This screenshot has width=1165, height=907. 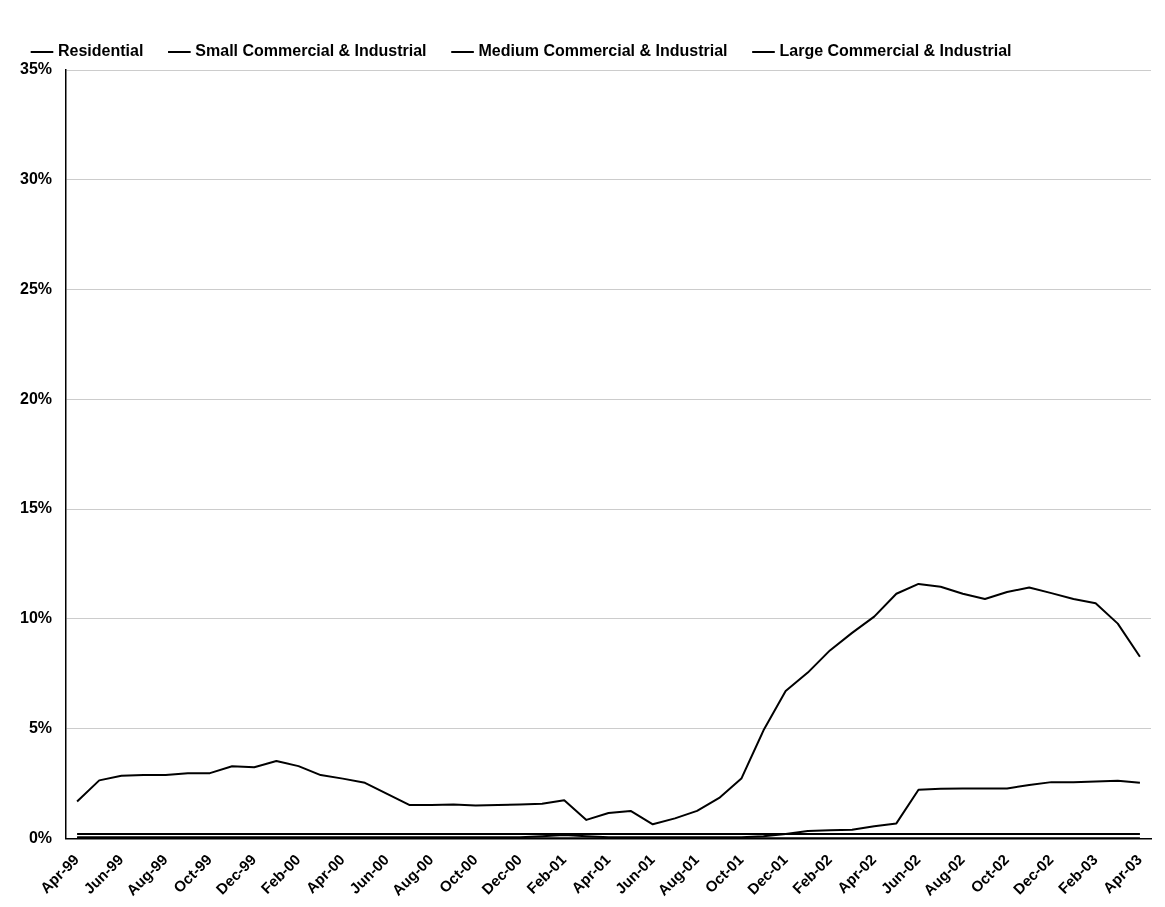 What do you see at coordinates (36, 69) in the screenshot?
I see `y-tick-label: 35%` at bounding box center [36, 69].